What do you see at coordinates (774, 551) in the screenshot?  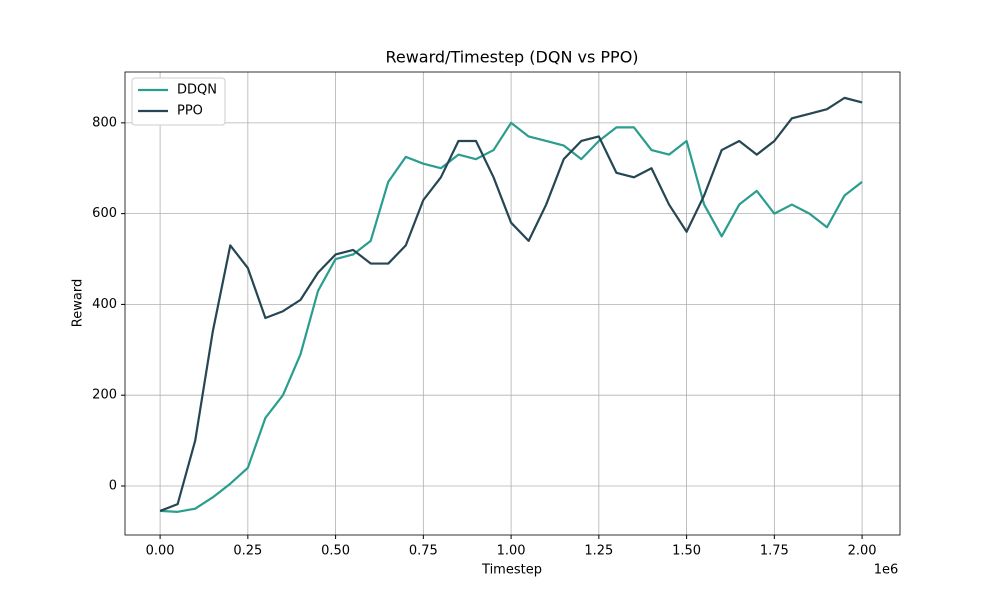 I see `x-tick-label: 1.75` at bounding box center [774, 551].